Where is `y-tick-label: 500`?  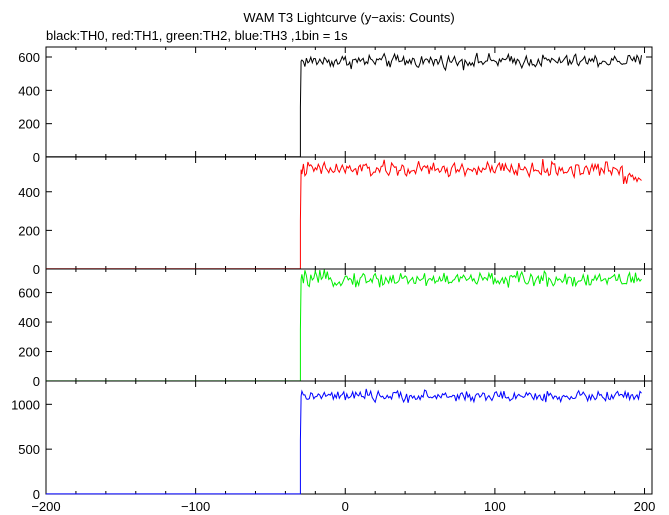 y-tick-label: 500 is located at coordinates (29, 449).